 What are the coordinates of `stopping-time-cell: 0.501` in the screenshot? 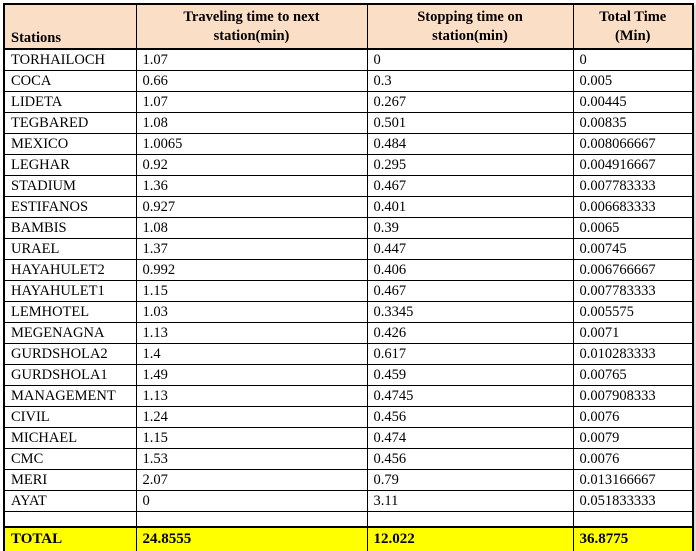 It's located at (470, 123).